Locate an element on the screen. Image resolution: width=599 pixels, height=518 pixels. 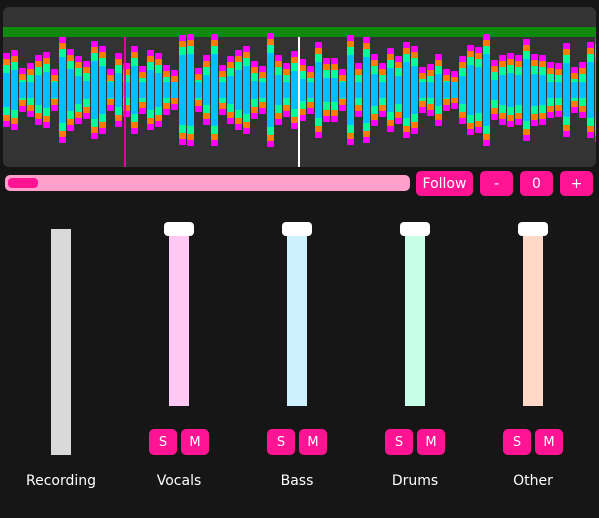
other-mute-button: M is located at coordinates (549, 442).